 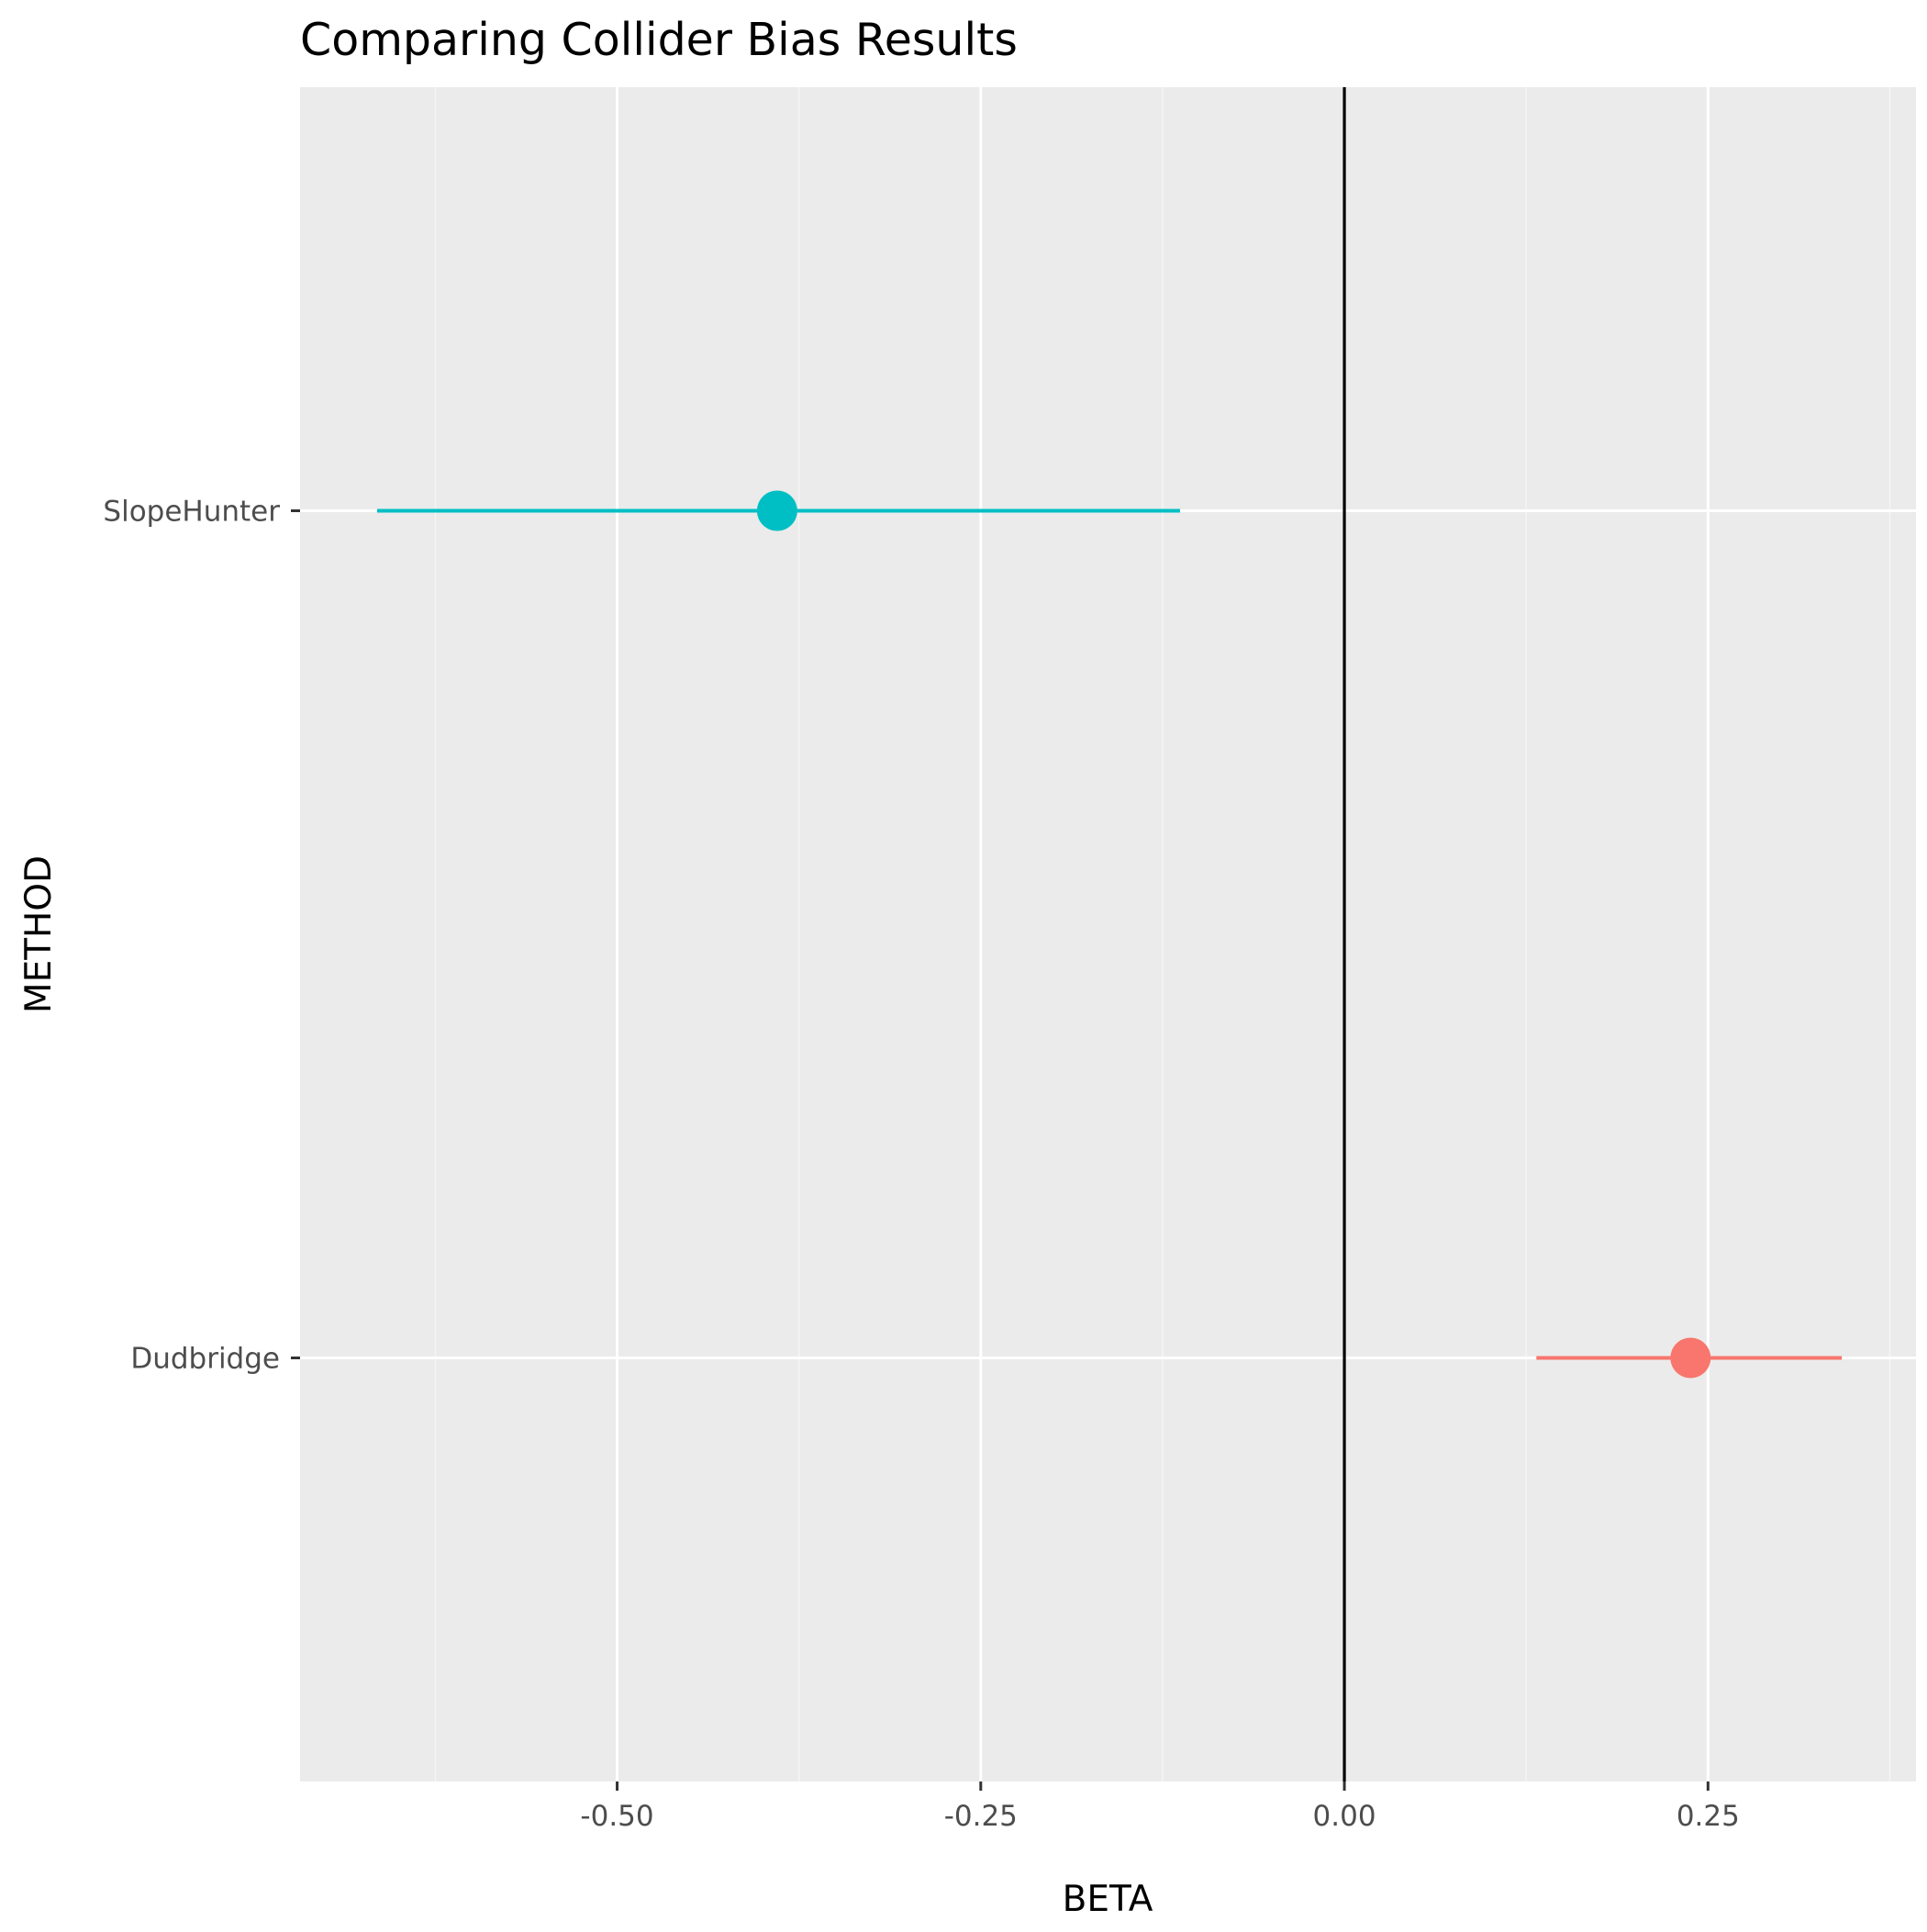 I want to click on chart-title: Comparing Collider Bias Results, so click(x=659, y=40).